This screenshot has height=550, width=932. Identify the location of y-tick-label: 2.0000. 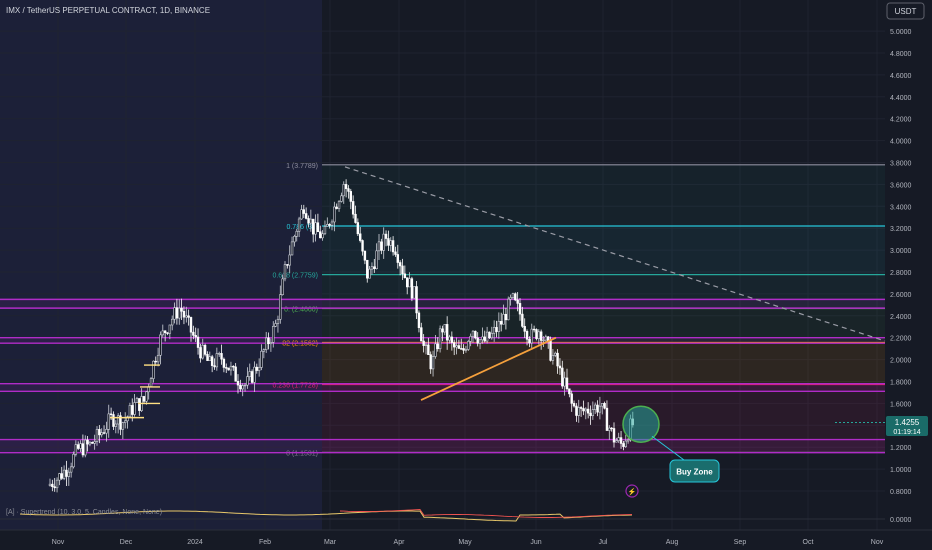
(901, 361).